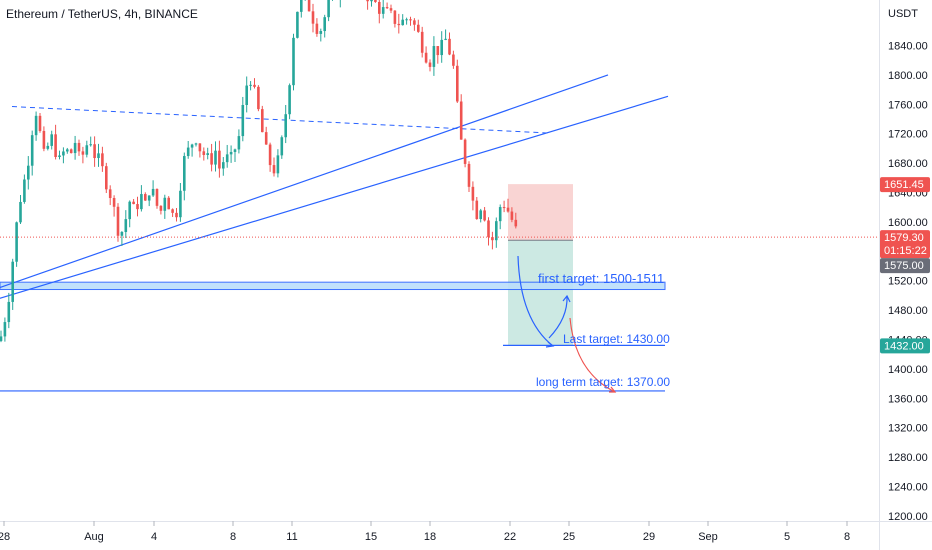 The height and width of the screenshot is (550, 932). I want to click on y-tick-label: 1800.00, so click(908, 76).